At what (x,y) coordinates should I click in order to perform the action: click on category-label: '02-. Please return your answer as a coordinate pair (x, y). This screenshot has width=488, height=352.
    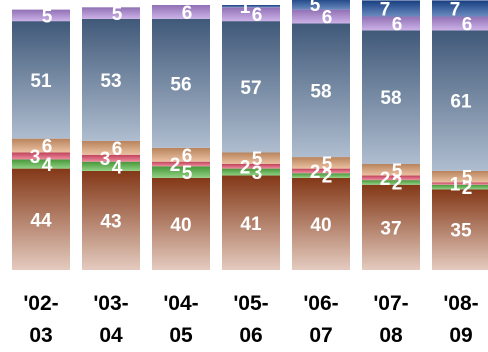
    Looking at the image, I should click on (40, 303).